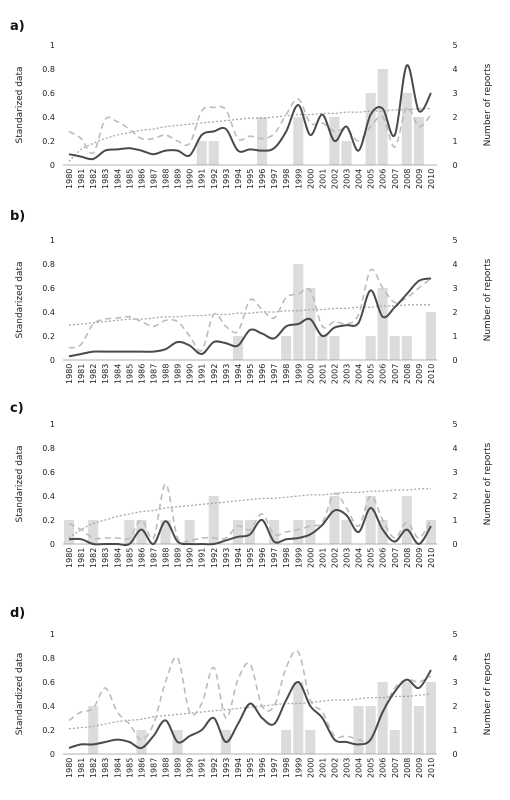  Describe the element at coordinates (322, 558) in the screenshot. I see `panel-c-x-tick: 2001` at that location.